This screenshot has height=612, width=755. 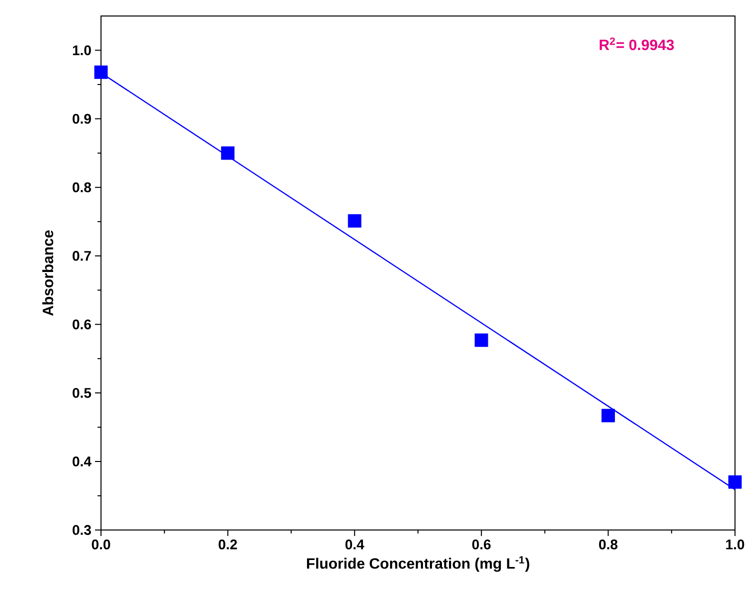 I want to click on x-axis-title: Fluoride Concentration (mg L$^{-1}$), so click(x=418, y=564).